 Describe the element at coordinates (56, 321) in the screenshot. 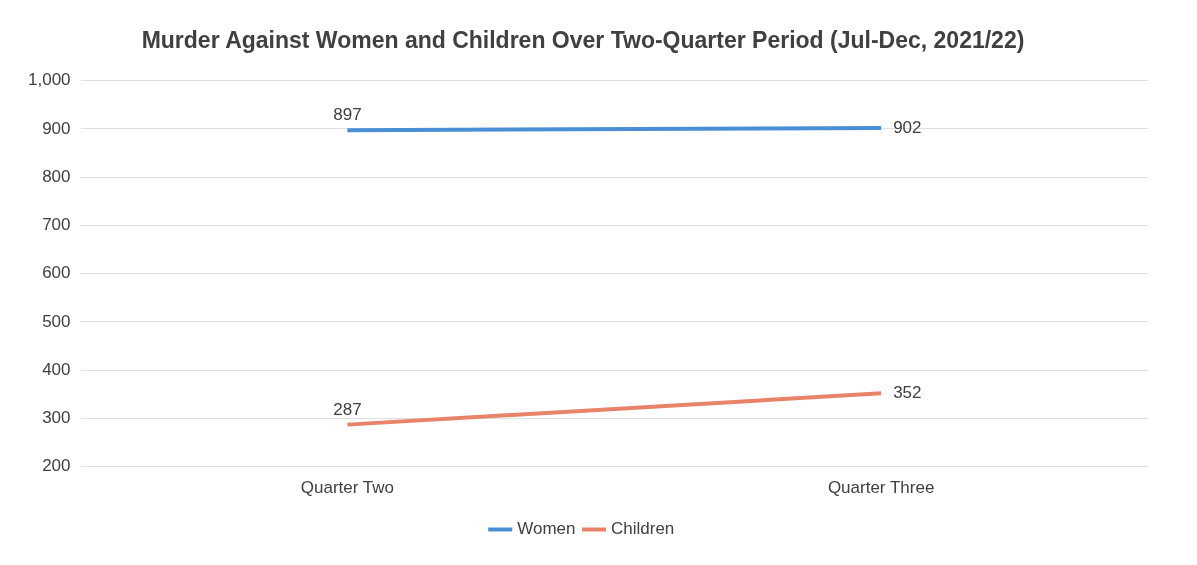

I see `y-tick-label: 500` at that location.